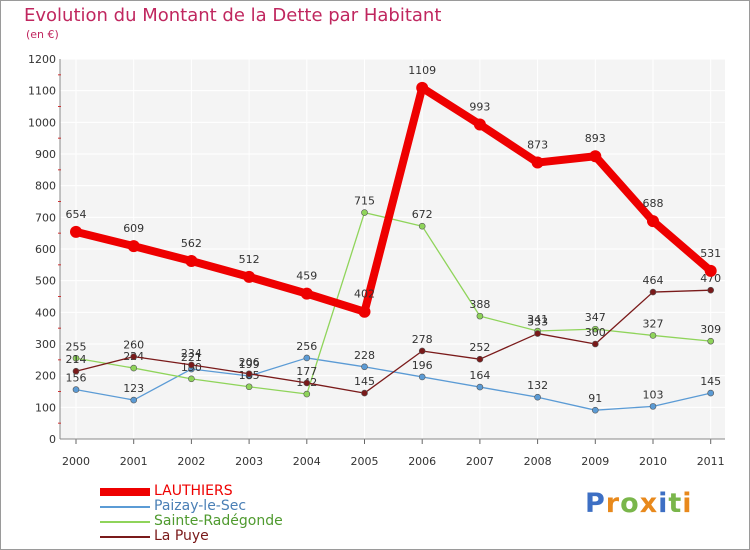  What do you see at coordinates (76, 378) in the screenshot?
I see `data-label: 156` at bounding box center [76, 378].